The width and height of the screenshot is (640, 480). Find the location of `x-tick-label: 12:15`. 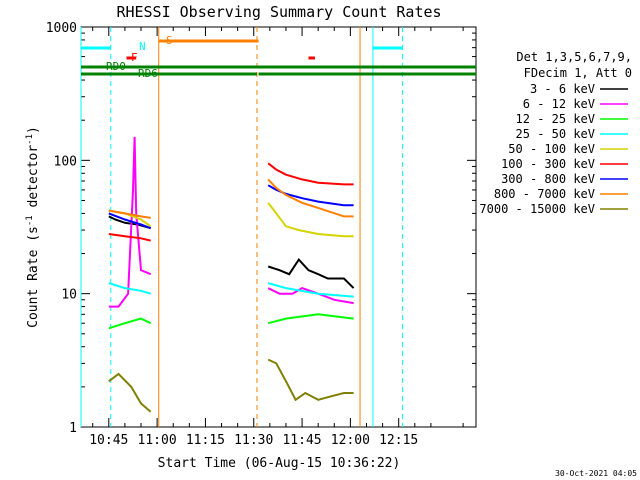

x-tick-label: 12:15 is located at coordinates (398, 440).